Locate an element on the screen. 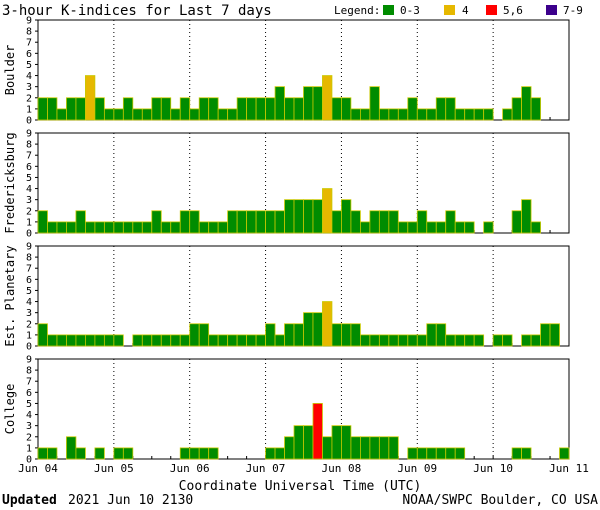 This screenshot has height=510, width=600. y-tick-label: 8 is located at coordinates (29, 371).